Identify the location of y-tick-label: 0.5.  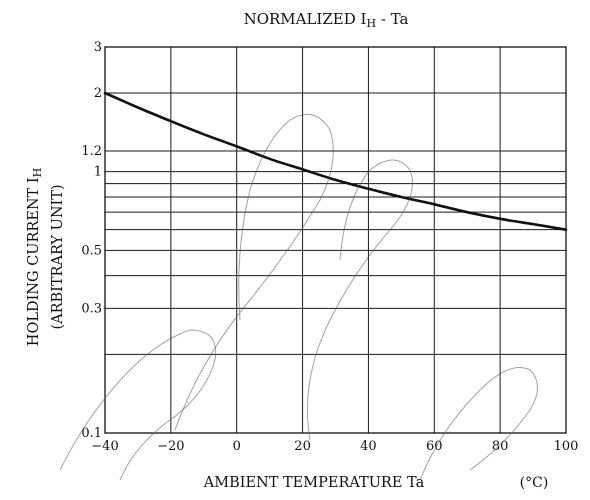
(91, 250).